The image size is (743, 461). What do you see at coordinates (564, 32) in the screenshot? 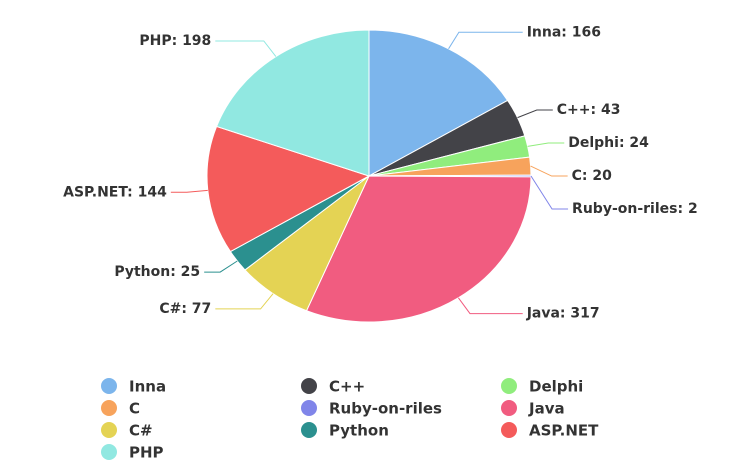
I see `data-label: Inna: 166` at bounding box center [564, 32].